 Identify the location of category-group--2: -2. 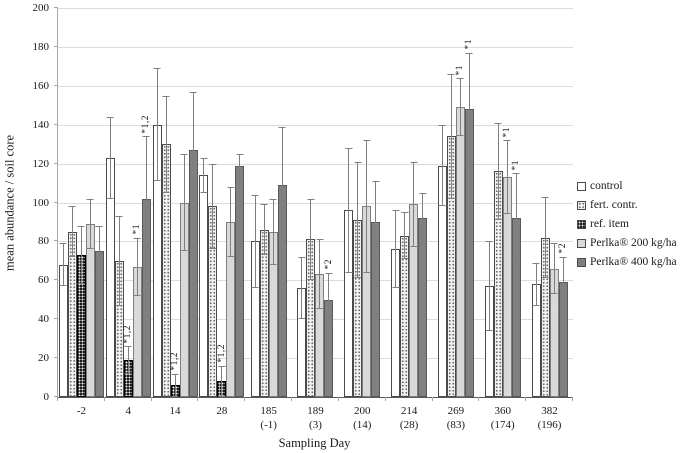
(81, 212).